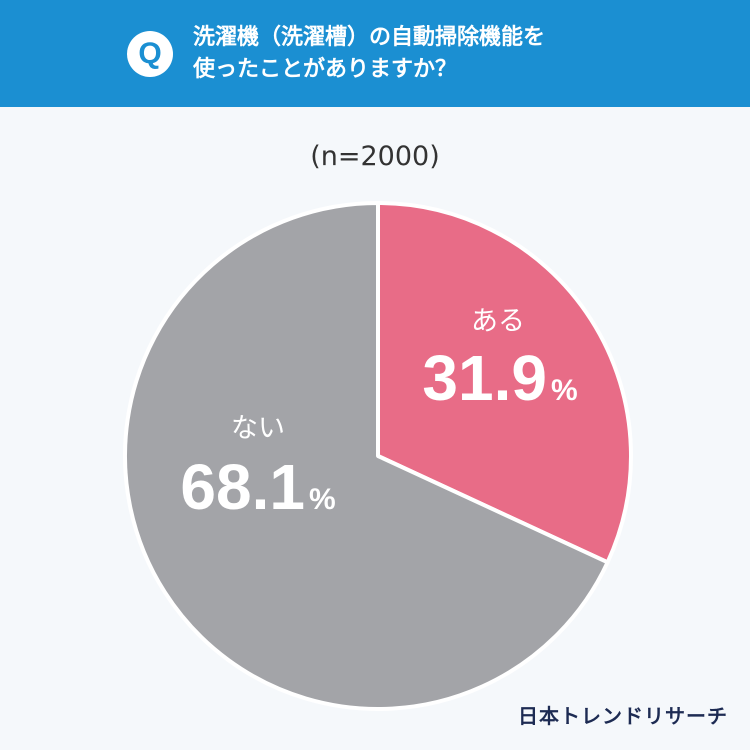 This screenshot has height=750, width=750. Describe the element at coordinates (150, 54) in the screenshot. I see `question-badge: Q` at that location.